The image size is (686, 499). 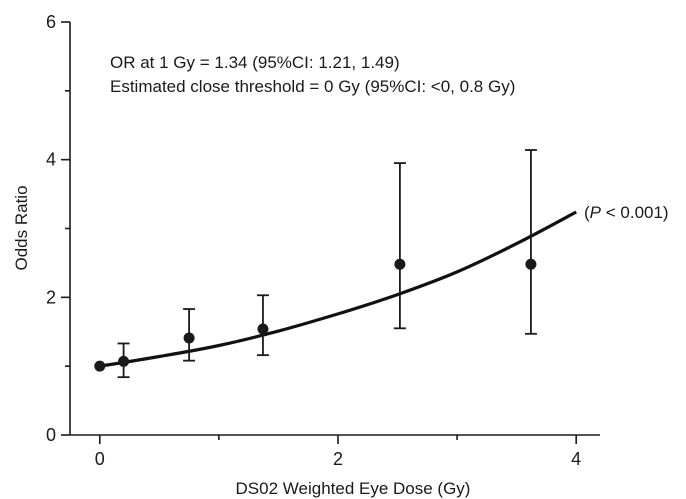 I want to click on p-value-open: (, so click(x=587, y=212).